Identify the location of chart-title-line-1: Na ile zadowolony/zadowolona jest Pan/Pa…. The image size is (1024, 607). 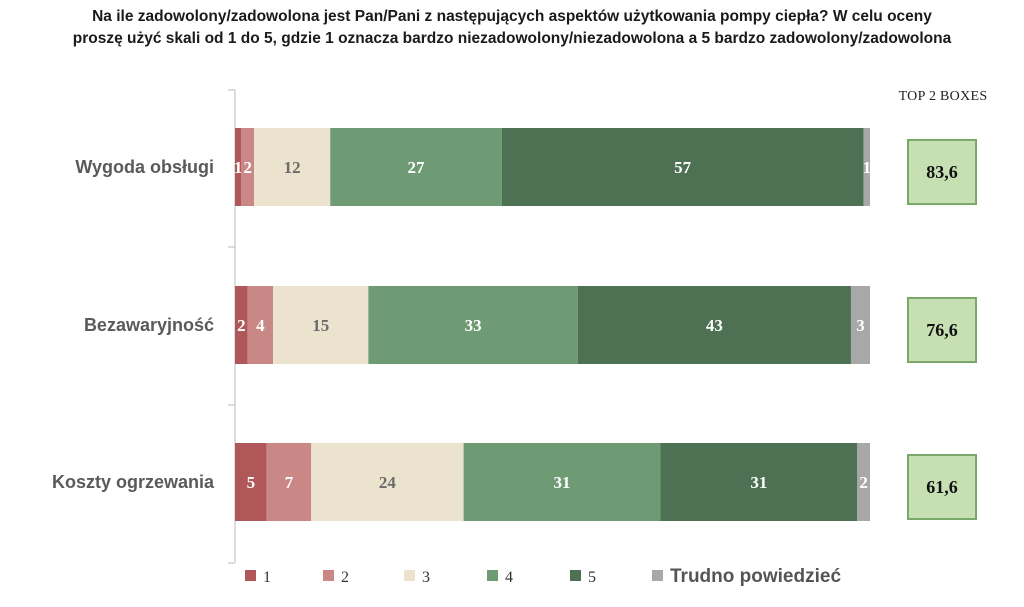
(512, 16).